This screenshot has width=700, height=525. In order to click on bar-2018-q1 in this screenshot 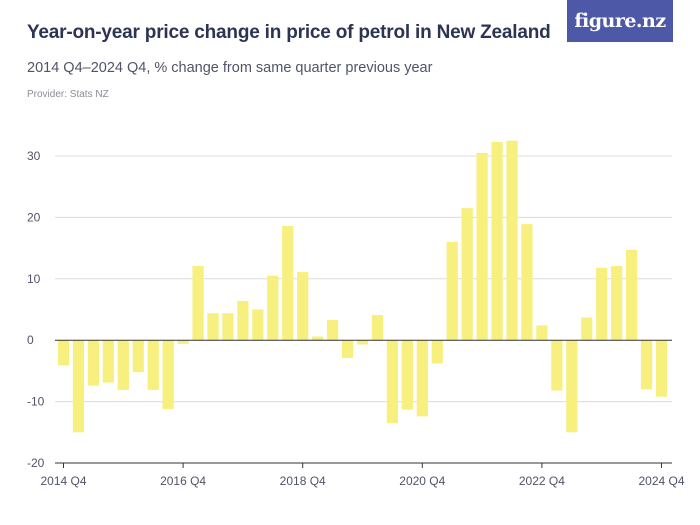, I will do `click(258, 325)`.